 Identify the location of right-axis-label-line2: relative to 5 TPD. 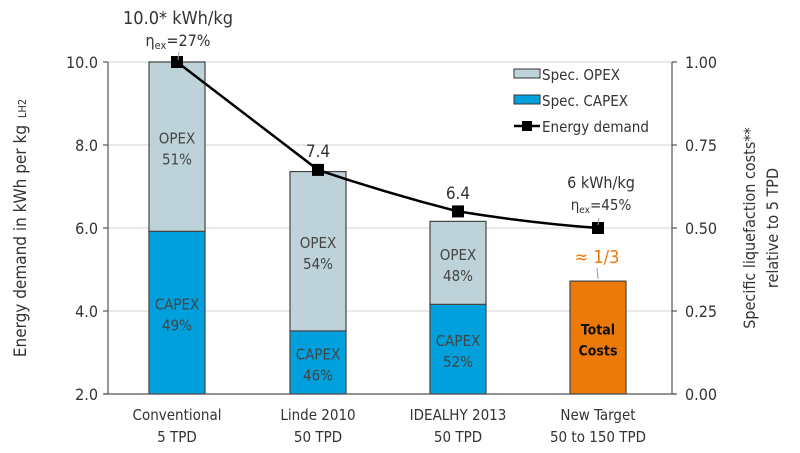
(772, 228).